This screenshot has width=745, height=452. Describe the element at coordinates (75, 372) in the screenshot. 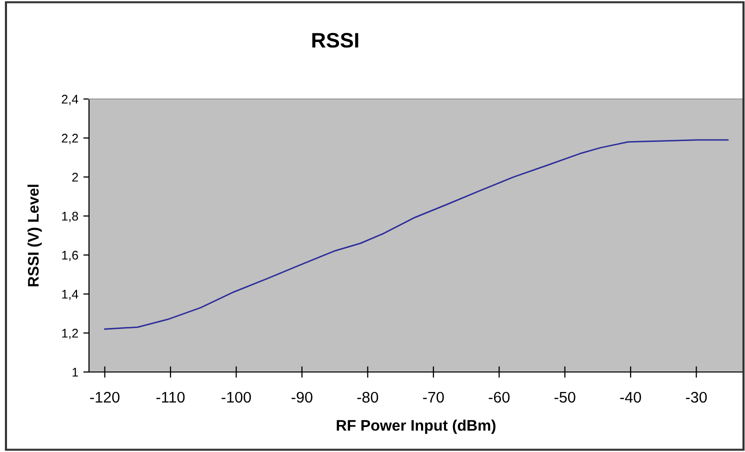

I see `y-tick-label: 1` at that location.